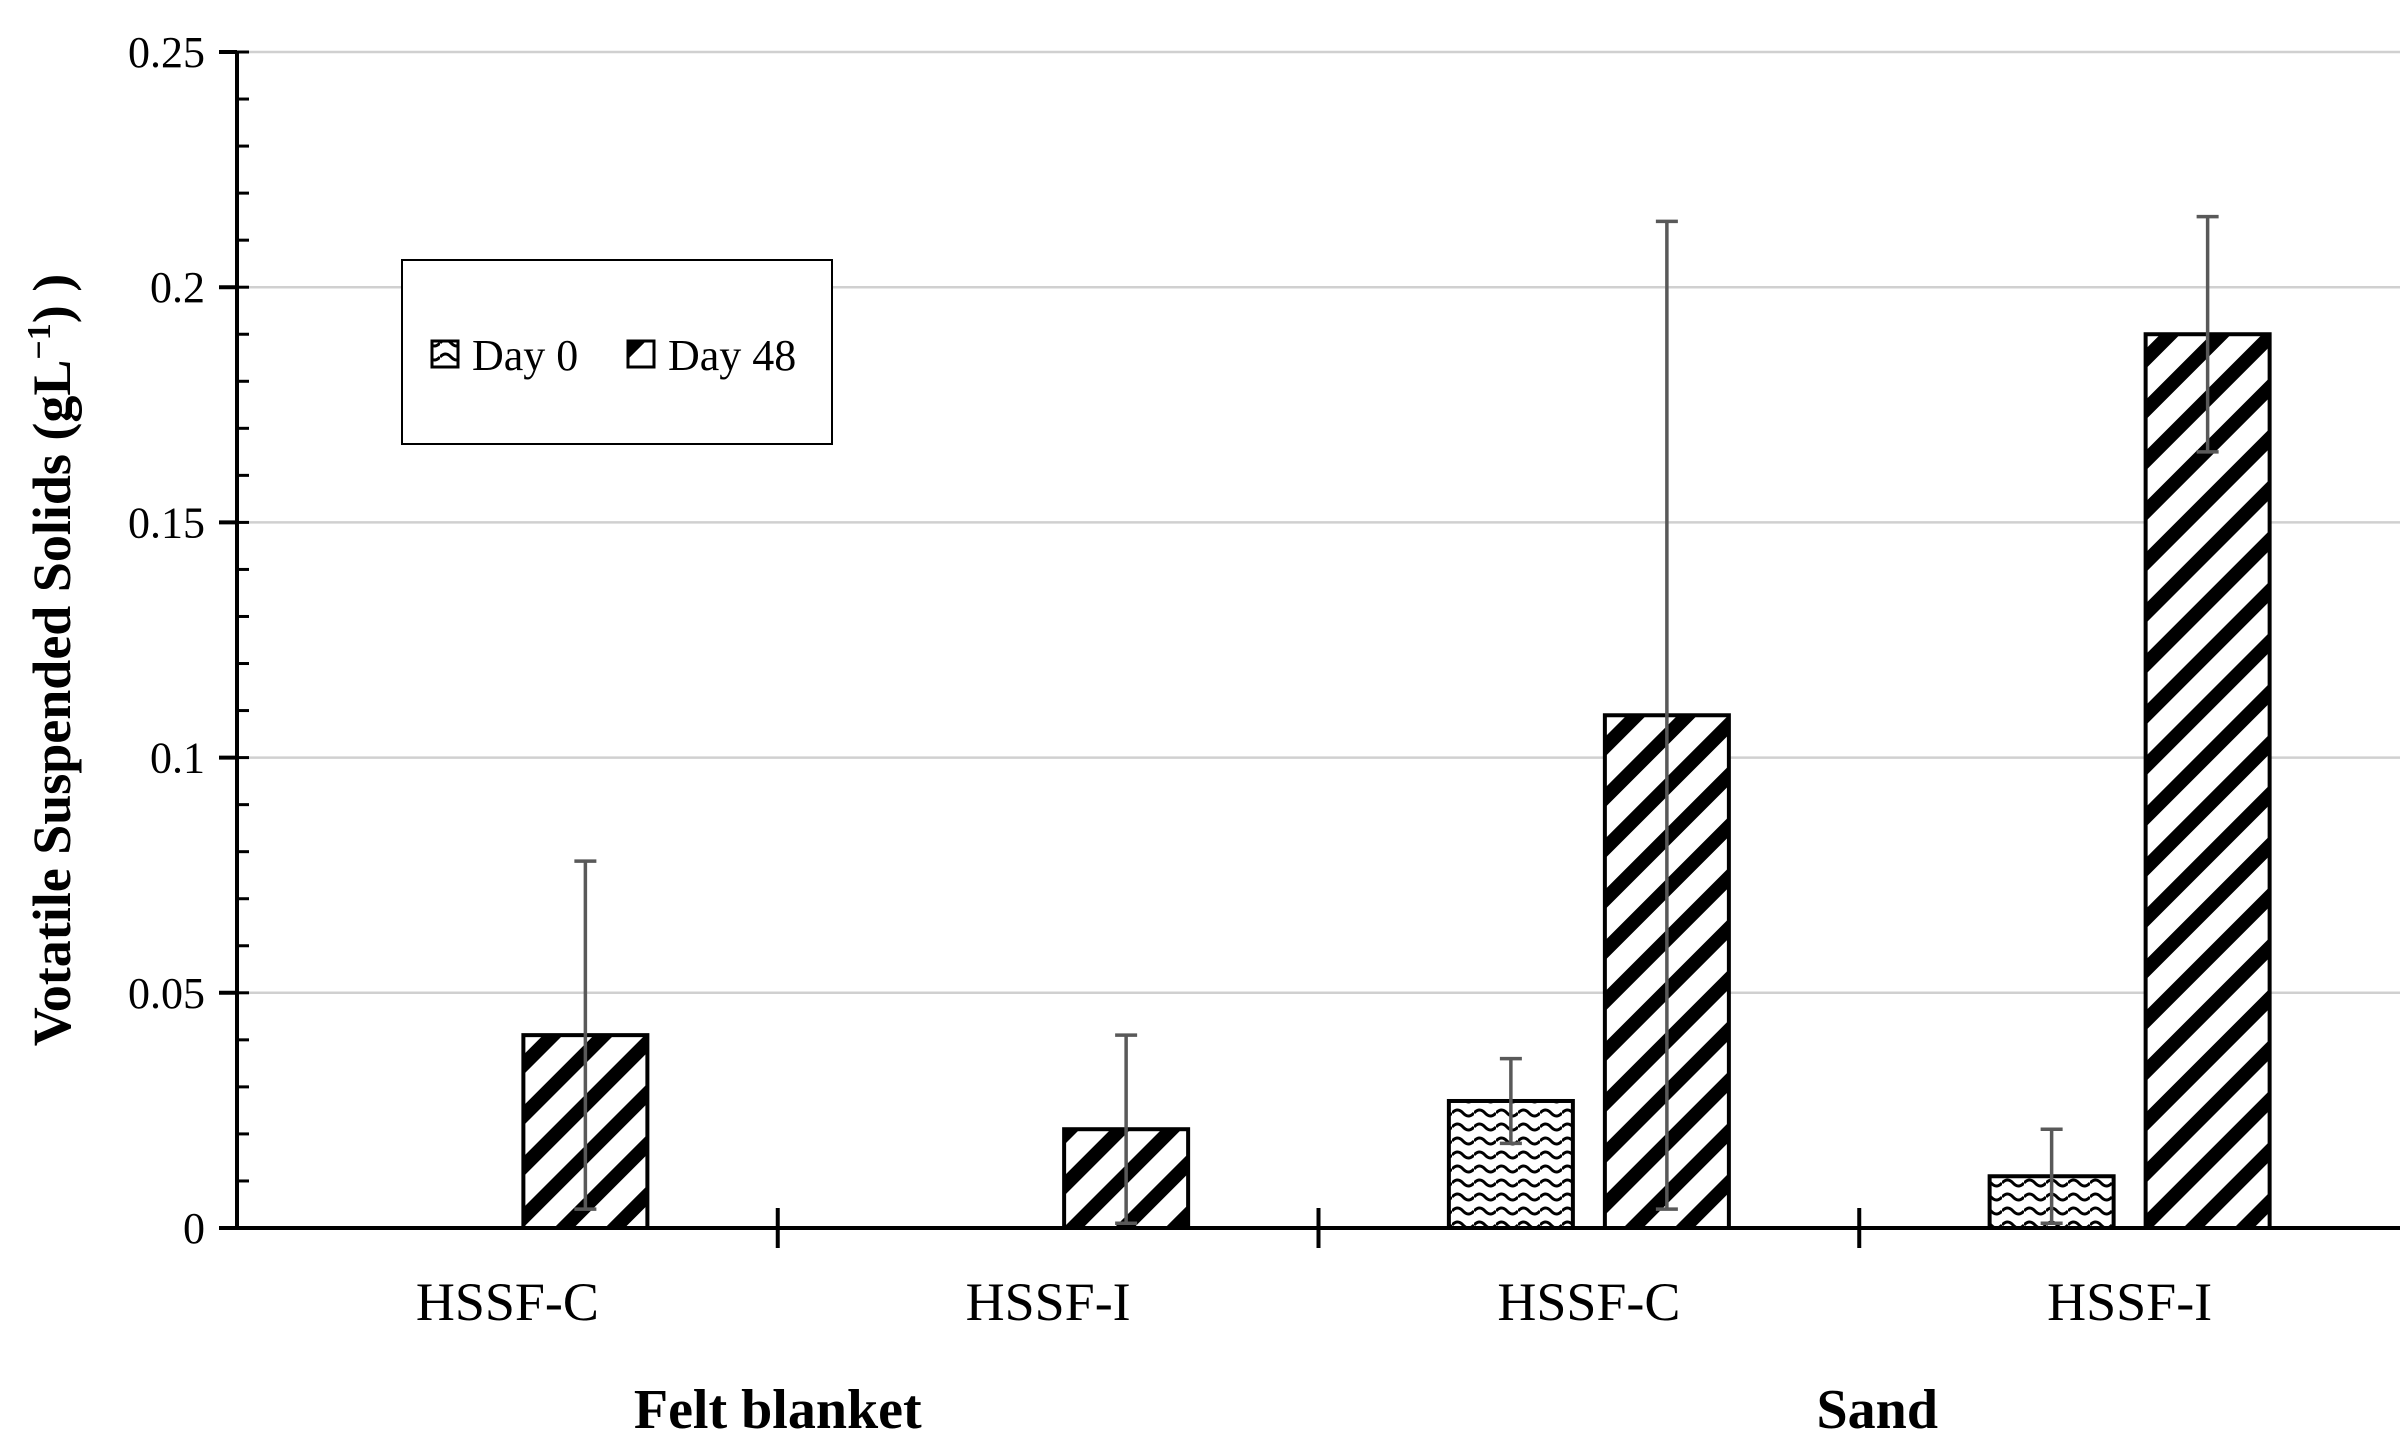 This screenshot has width=2408, height=1440. I want to click on legend-item-day-48: Day 48, so click(711, 355).